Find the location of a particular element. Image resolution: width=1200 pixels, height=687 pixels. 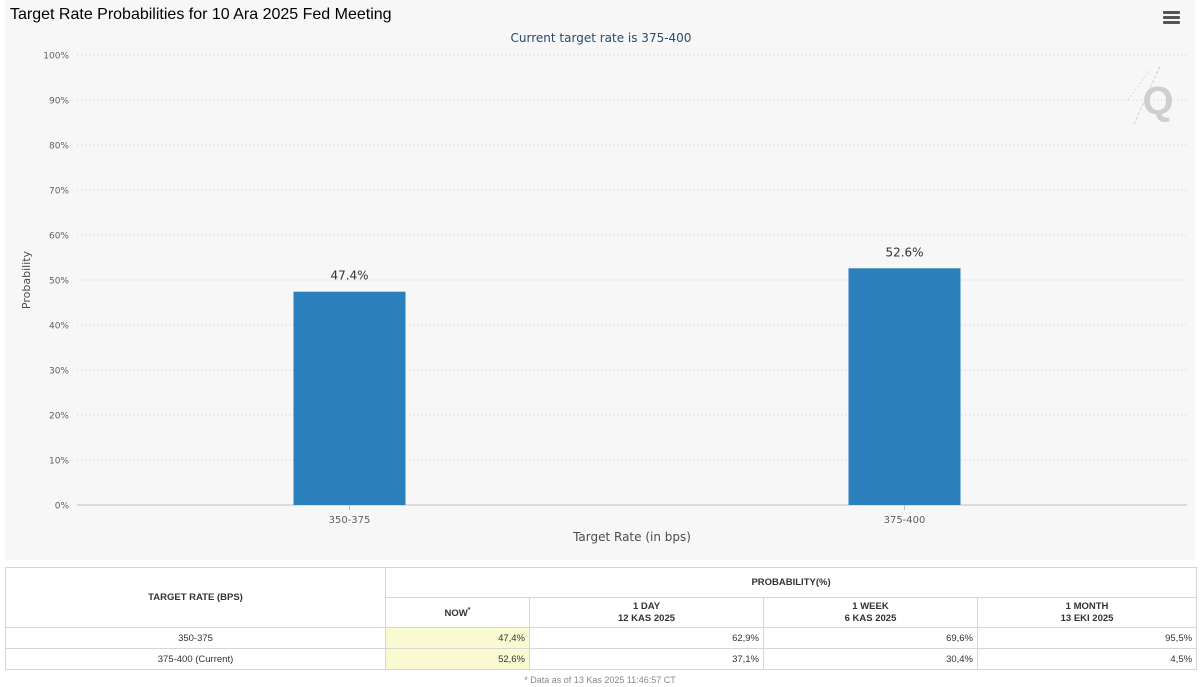

y-tick-label: 50% is located at coordinates (59, 282).